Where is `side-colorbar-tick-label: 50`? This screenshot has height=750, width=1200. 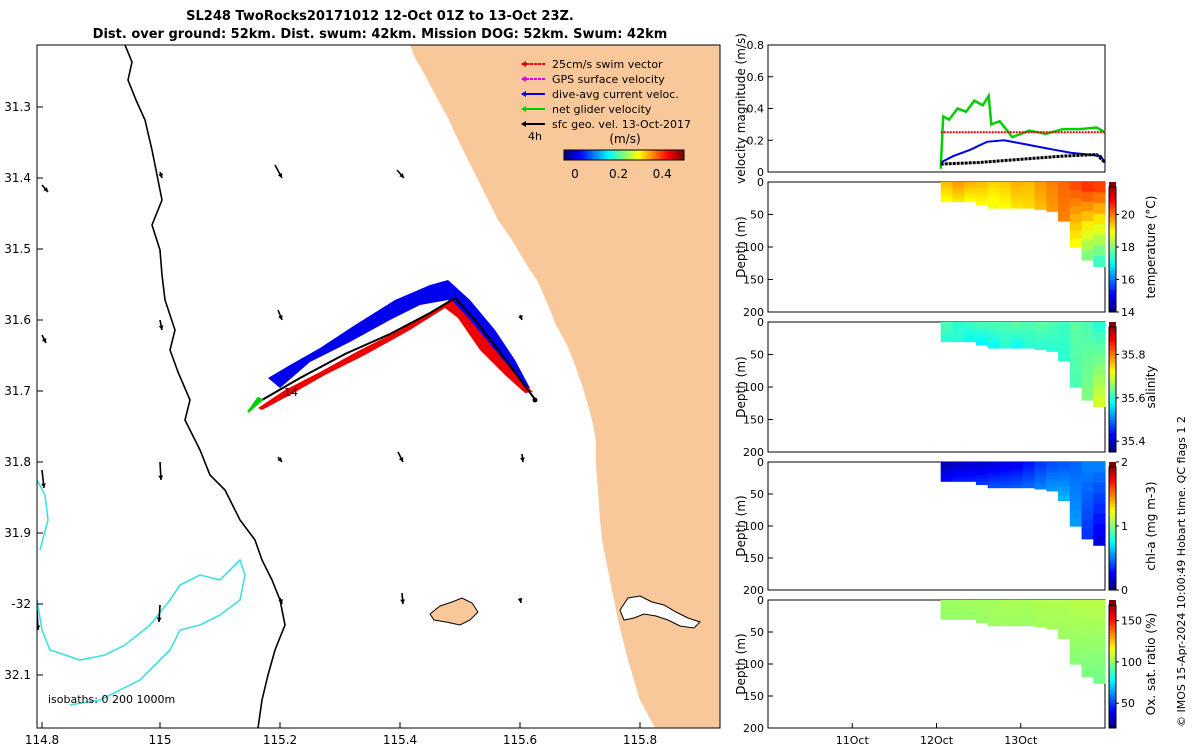 side-colorbar-tick-label: 50 is located at coordinates (1128, 703).